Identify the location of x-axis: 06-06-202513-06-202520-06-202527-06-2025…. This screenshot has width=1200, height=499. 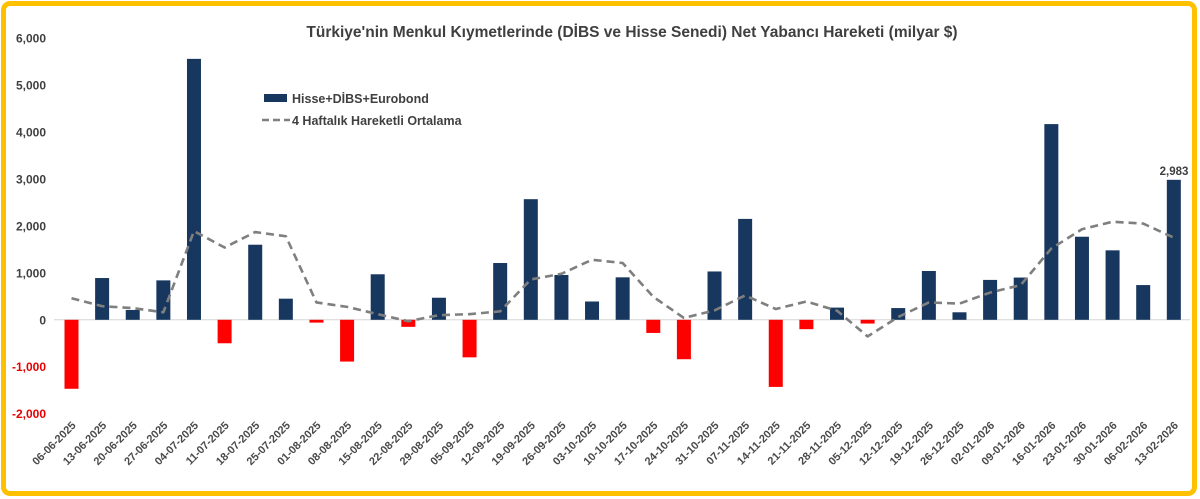
(605, 444).